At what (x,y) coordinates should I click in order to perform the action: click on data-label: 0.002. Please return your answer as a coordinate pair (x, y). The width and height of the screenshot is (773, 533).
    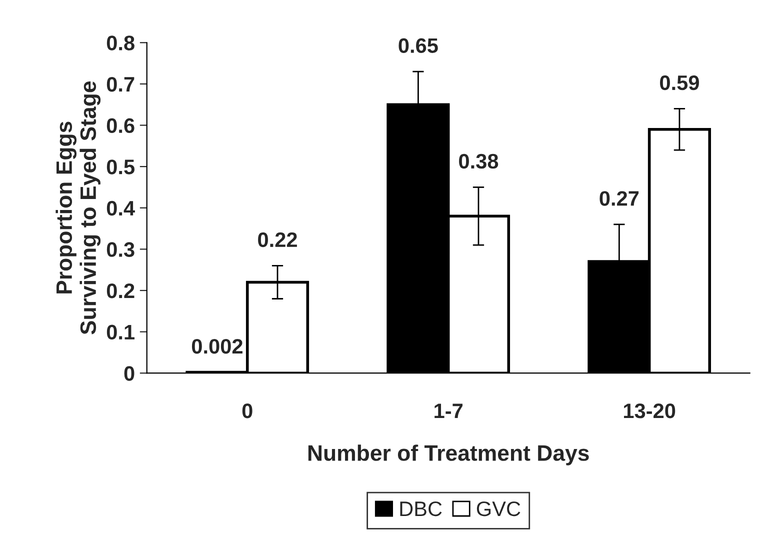
    Looking at the image, I should click on (217, 346).